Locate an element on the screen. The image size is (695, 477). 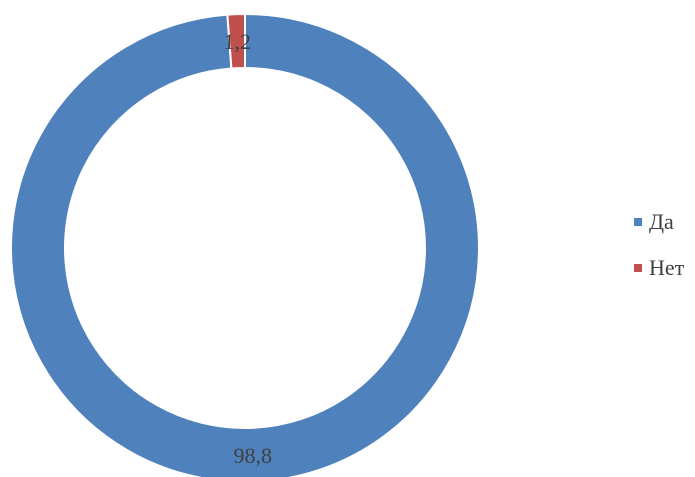
slice-value-label: 1,2 is located at coordinates (237, 41).